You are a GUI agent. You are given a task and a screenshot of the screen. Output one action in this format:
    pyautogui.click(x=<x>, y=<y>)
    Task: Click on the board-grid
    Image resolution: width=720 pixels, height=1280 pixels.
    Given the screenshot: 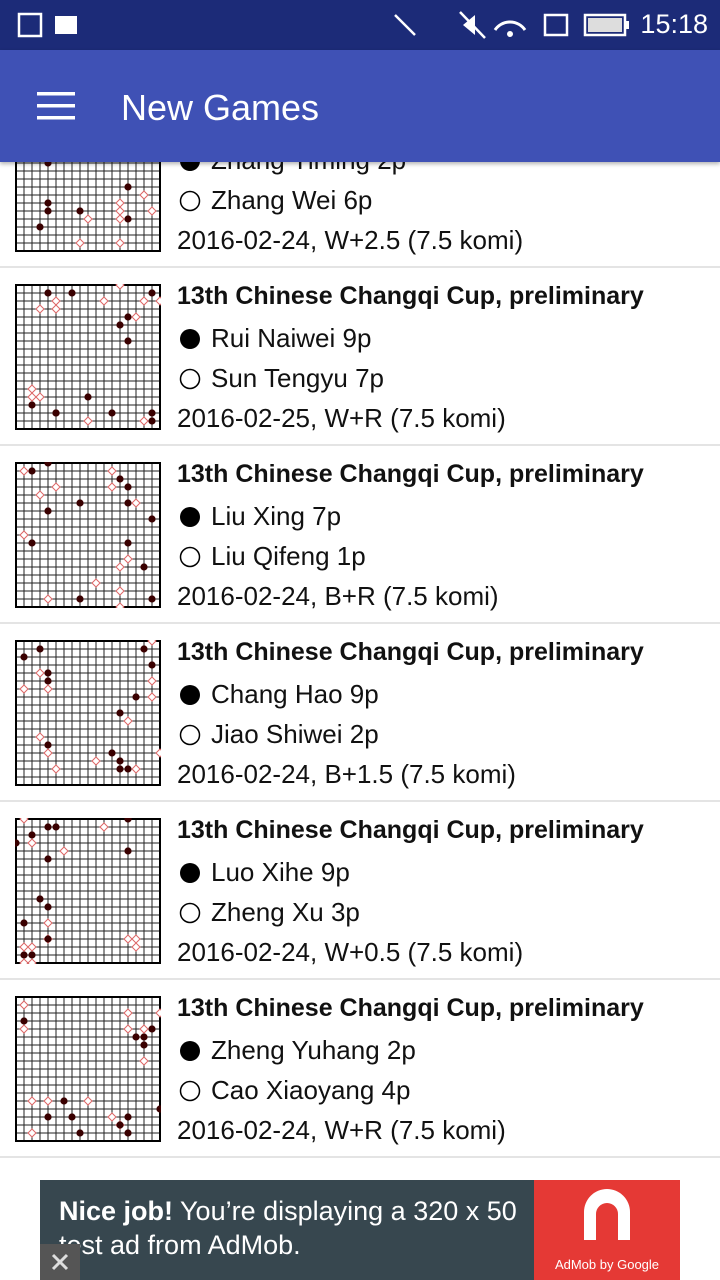 What is the action you would take?
    pyautogui.click(x=88, y=891)
    